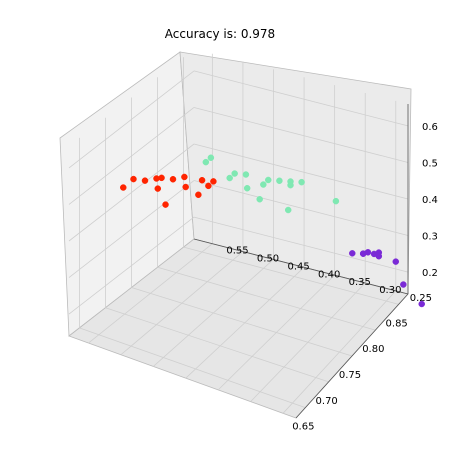 The width and height of the screenshot is (467, 456). What do you see at coordinates (430, 127) in the screenshot?
I see `z-tick-label: 0.6` at bounding box center [430, 127].